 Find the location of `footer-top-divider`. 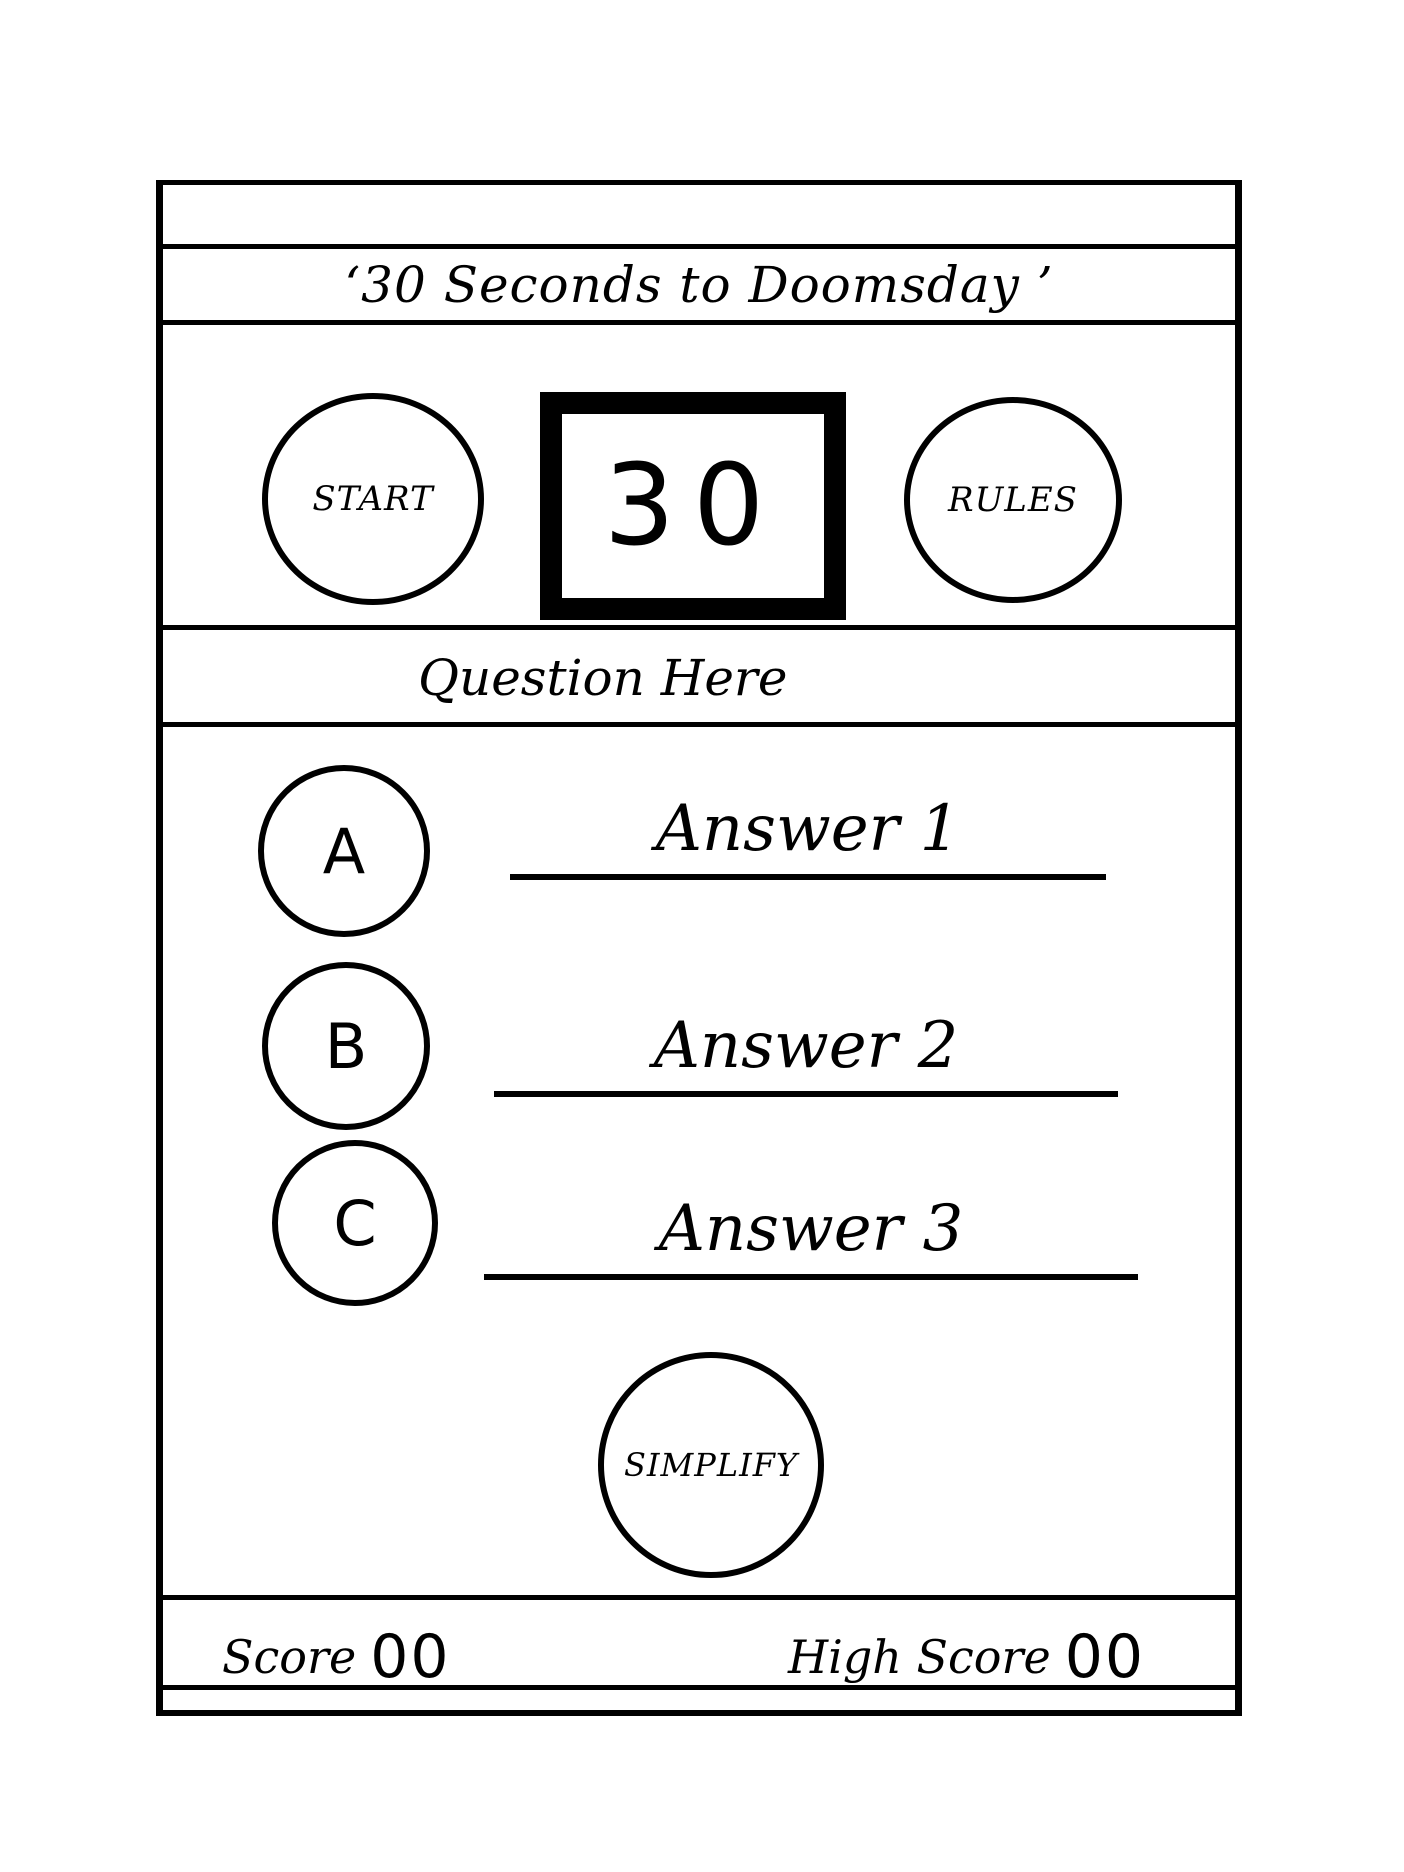

footer-top-divider is located at coordinates (699, 1597).